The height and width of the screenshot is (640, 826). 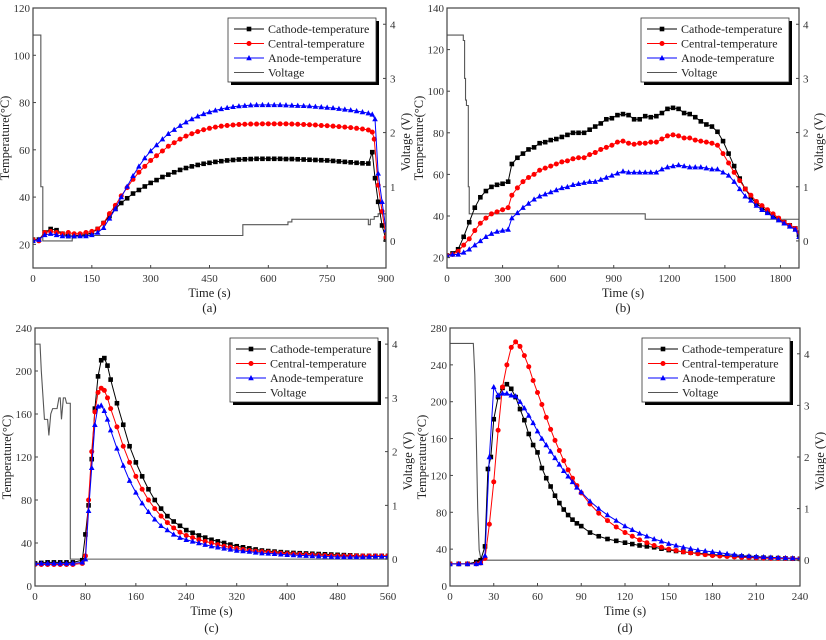 What do you see at coordinates (320, 349) in the screenshot?
I see `legend-label: Cathode-temperature` at bounding box center [320, 349].